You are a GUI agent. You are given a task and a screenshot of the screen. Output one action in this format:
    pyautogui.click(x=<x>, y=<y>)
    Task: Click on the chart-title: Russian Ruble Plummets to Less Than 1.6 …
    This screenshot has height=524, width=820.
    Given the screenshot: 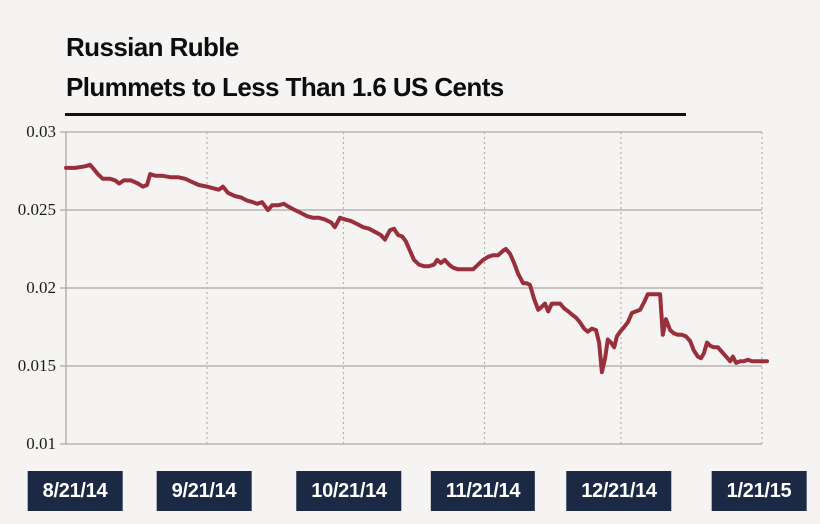 What is the action you would take?
    pyautogui.click(x=285, y=67)
    